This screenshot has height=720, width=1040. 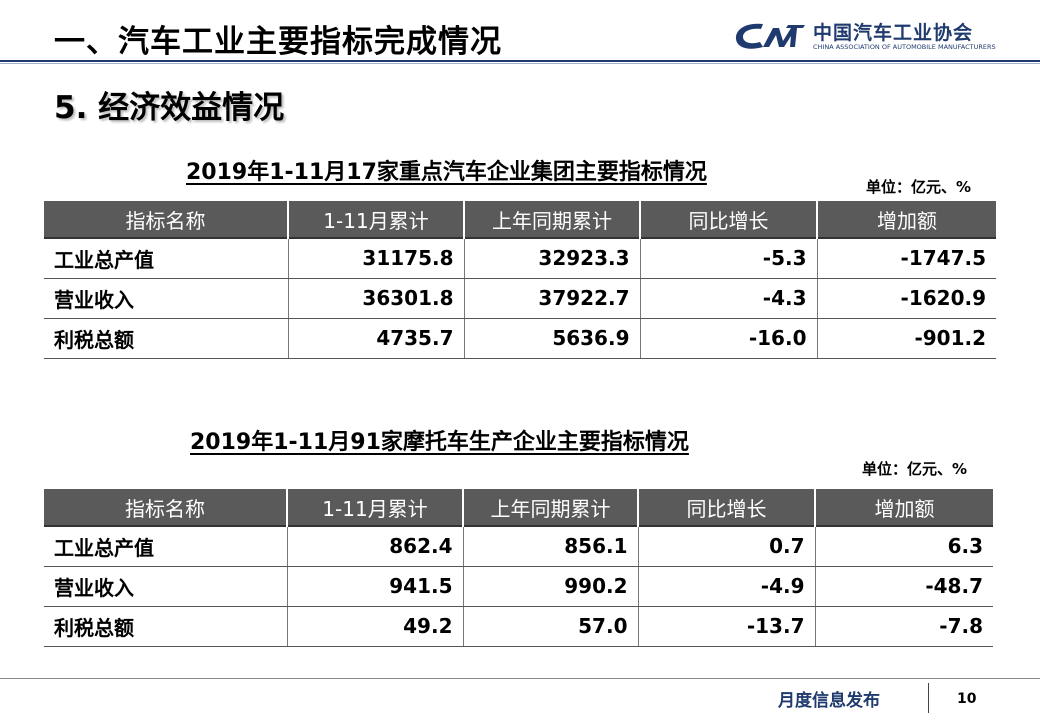 What do you see at coordinates (729, 258) in the screenshot?
I see `table-cell: -5.3` at bounding box center [729, 258].